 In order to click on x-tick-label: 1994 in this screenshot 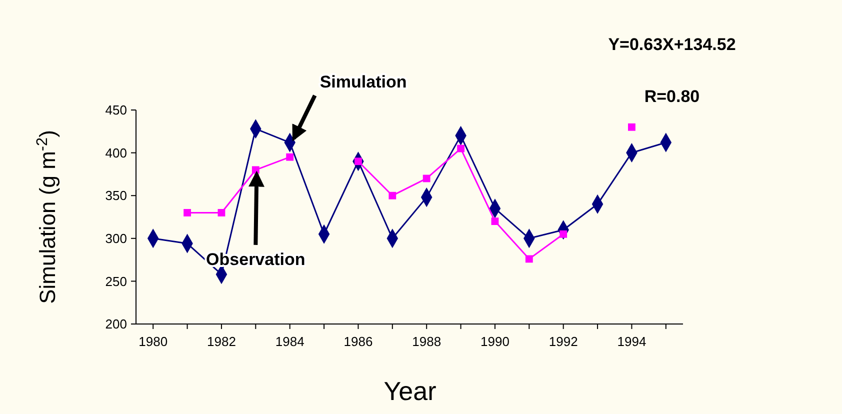, I will do `click(631, 341)`.